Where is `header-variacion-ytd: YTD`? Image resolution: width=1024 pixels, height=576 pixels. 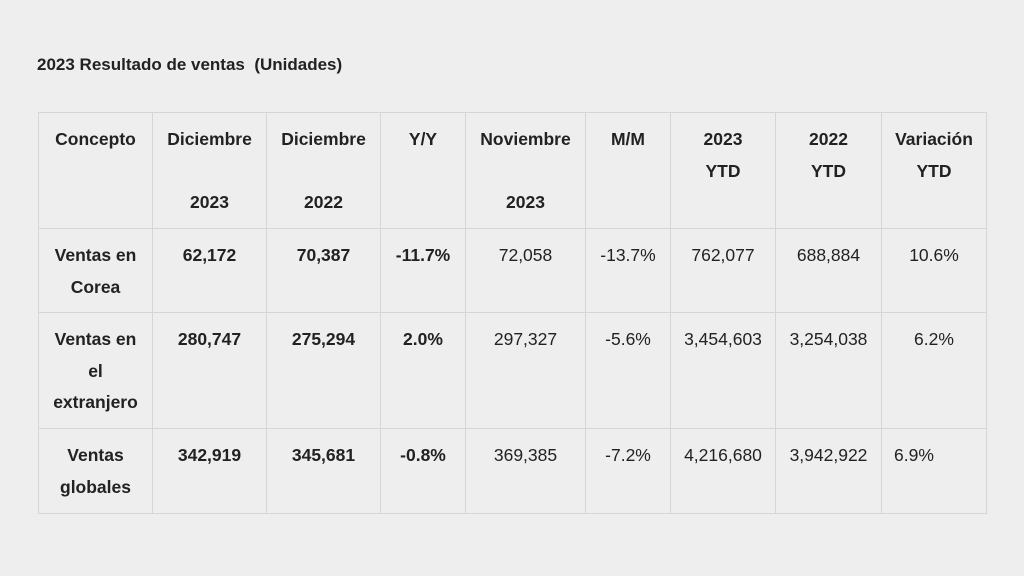 header-variacion-ytd: YTD is located at coordinates (934, 170).